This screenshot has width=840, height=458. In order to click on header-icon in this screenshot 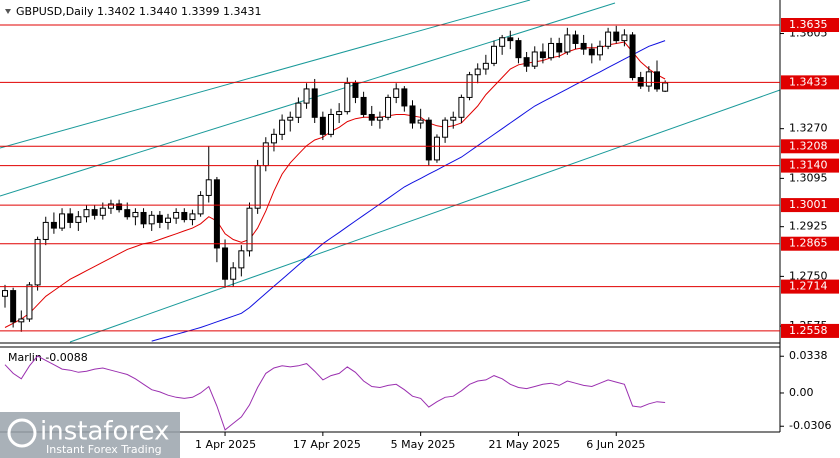, I will do `click(8, 11)`.